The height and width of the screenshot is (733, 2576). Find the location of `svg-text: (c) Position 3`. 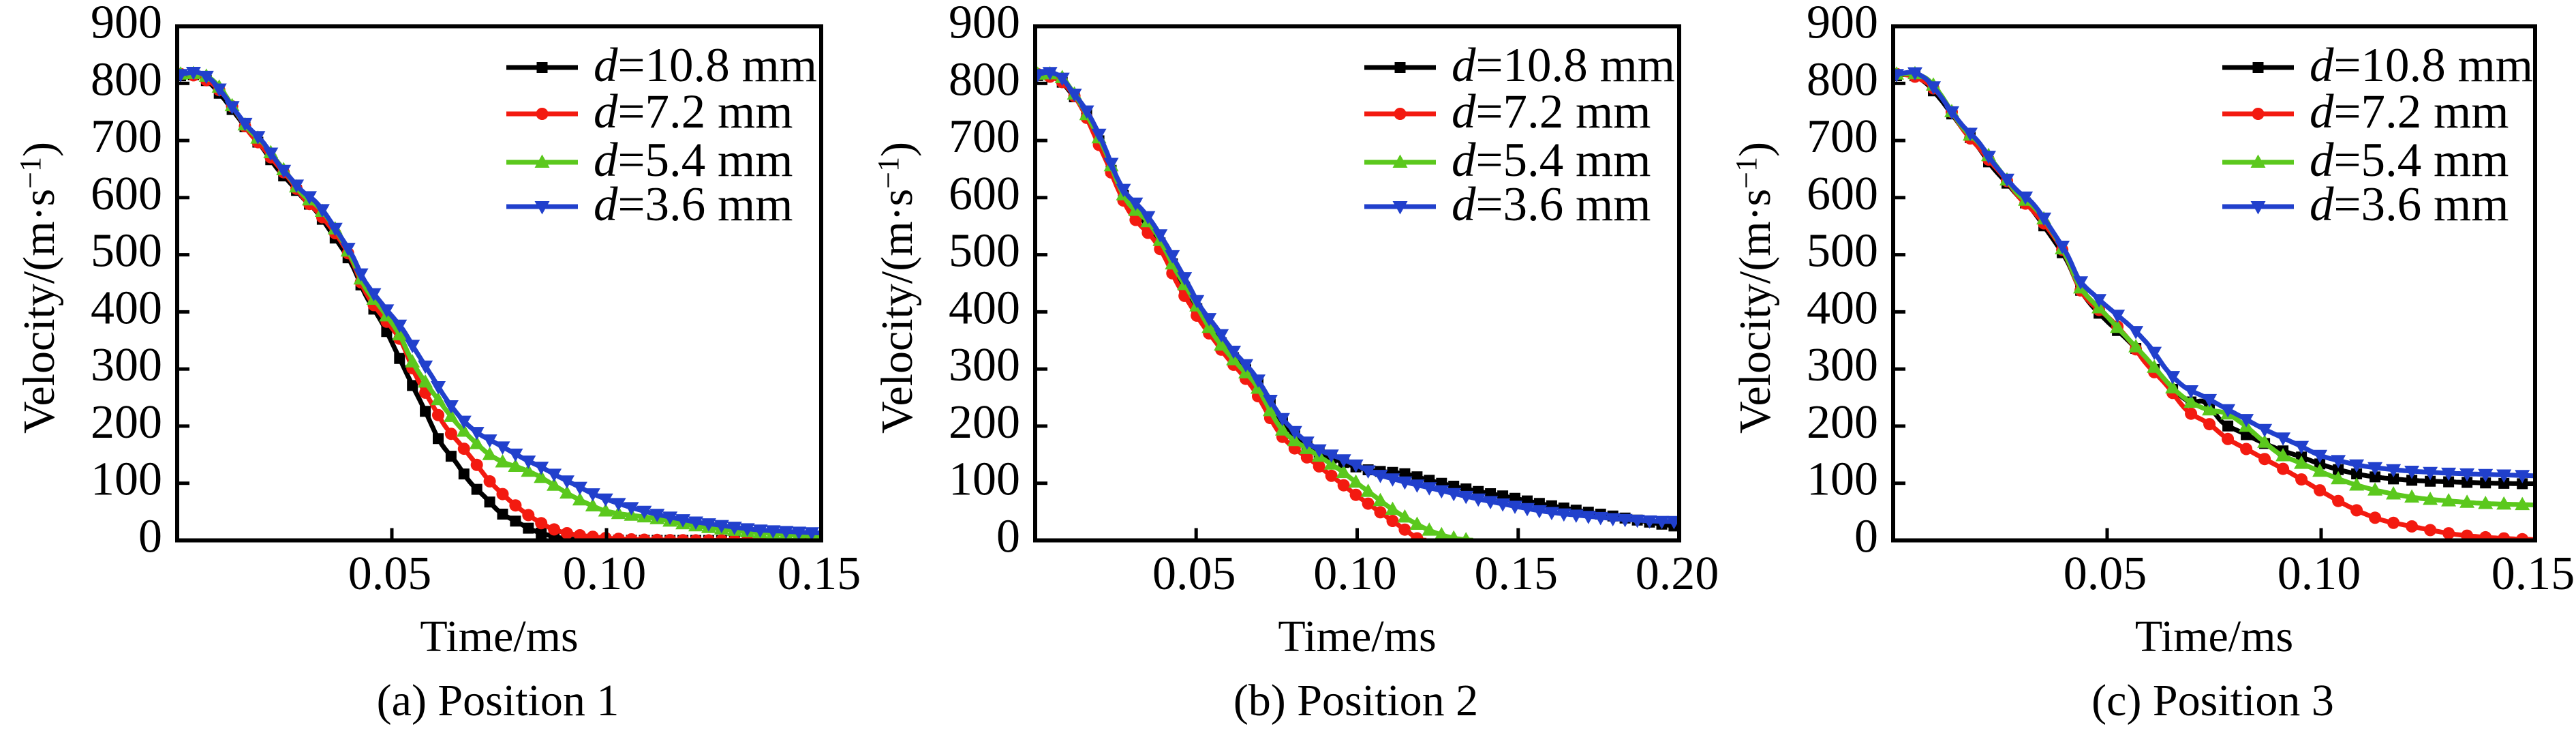

svg-text: (c) Position 3 is located at coordinates (2212, 700).